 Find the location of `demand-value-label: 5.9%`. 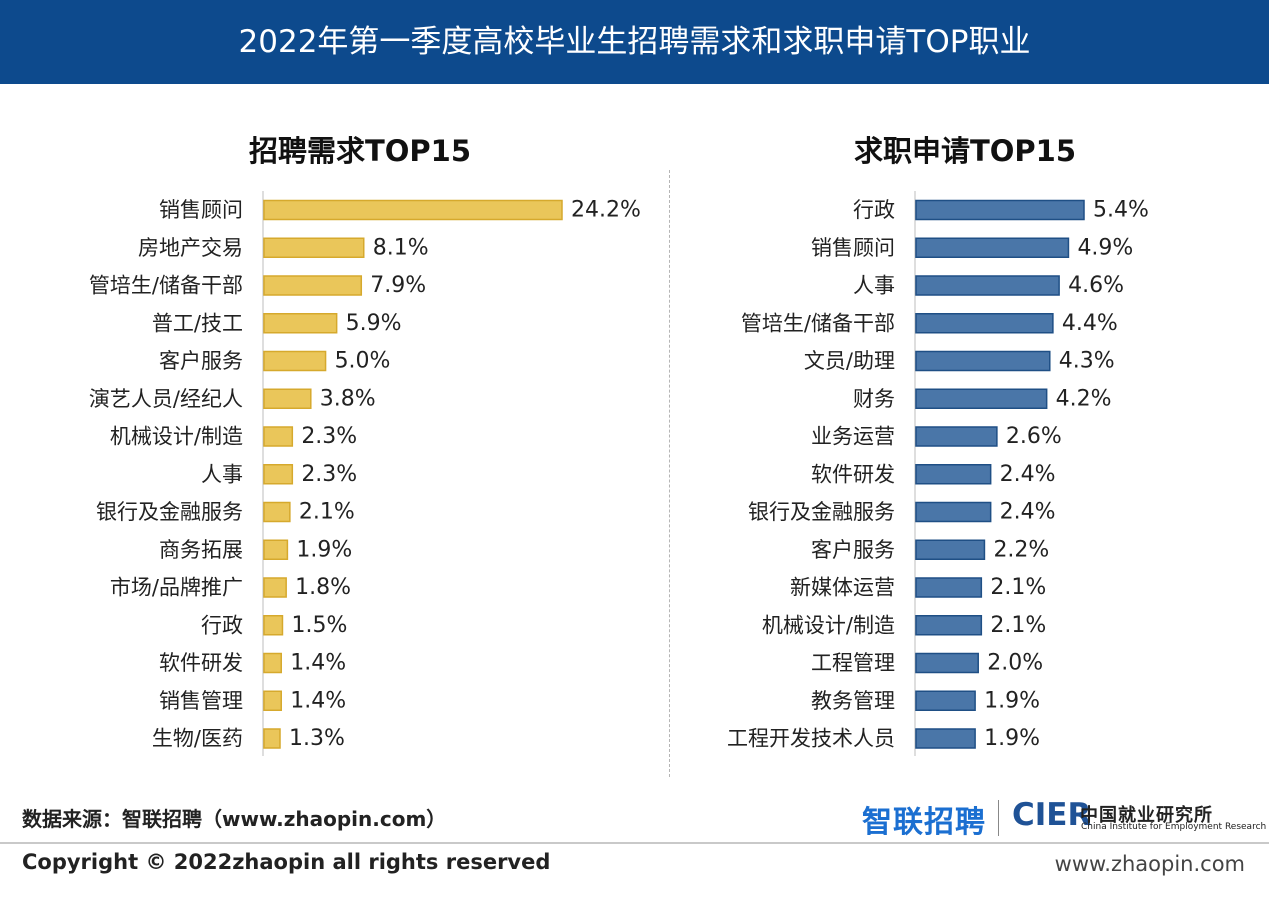

demand-value-label: 5.9% is located at coordinates (374, 323).